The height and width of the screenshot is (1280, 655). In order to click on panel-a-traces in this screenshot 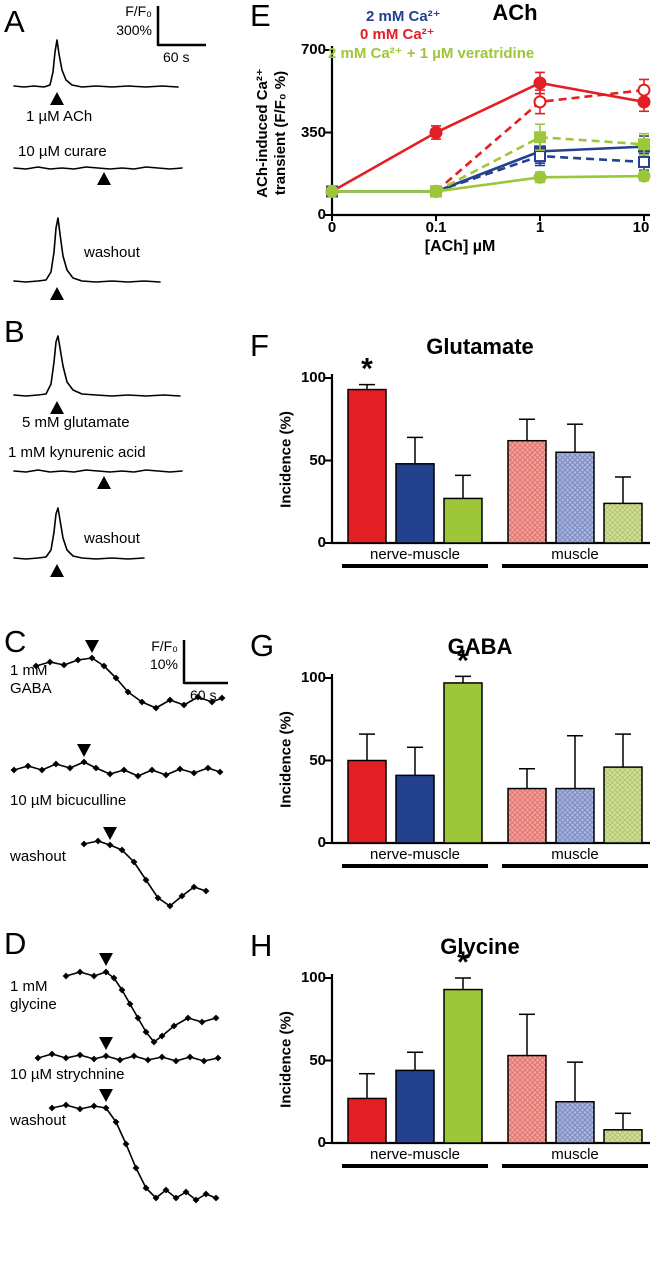, I will do `click(109, 153)`.